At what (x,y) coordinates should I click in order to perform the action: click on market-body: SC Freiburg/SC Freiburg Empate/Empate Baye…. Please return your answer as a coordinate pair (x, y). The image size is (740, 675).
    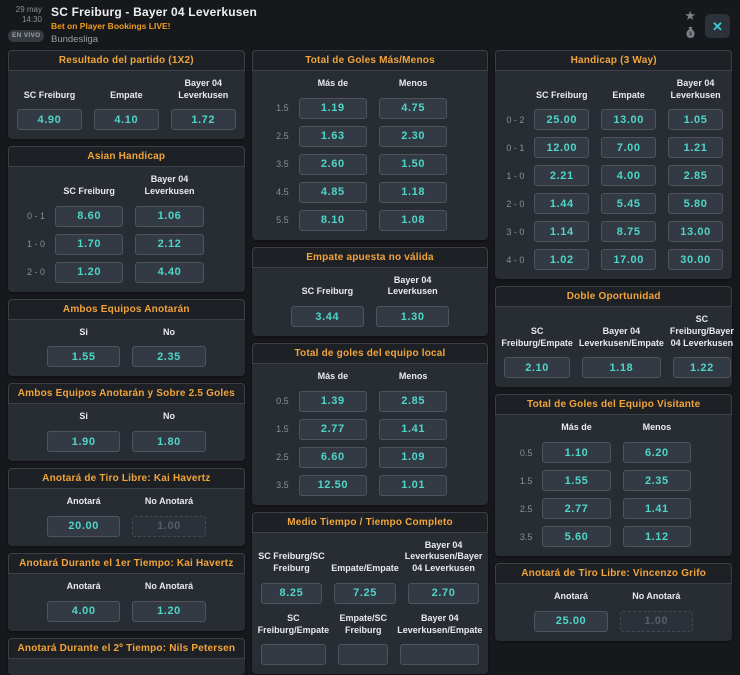
    Looking at the image, I should click on (370, 603).